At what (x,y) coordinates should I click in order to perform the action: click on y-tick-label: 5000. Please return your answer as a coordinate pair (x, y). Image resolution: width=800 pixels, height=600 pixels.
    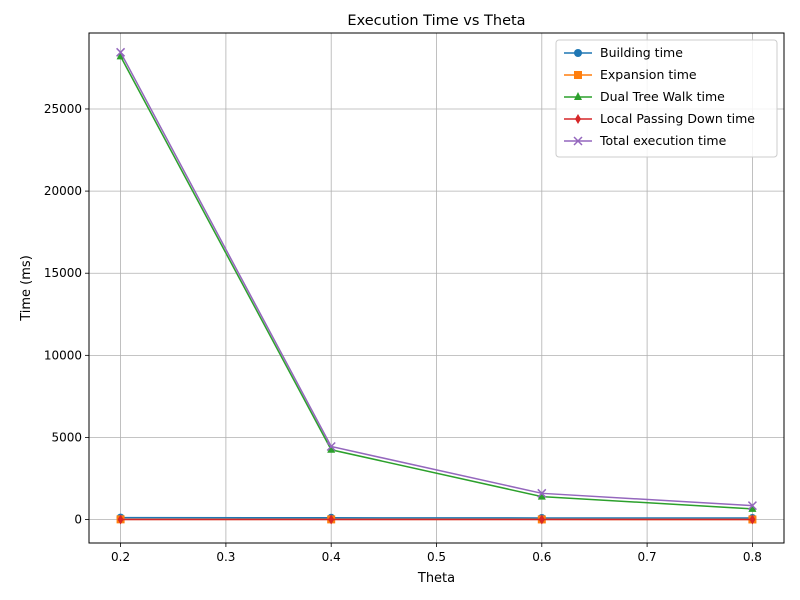
    Looking at the image, I should click on (66, 437).